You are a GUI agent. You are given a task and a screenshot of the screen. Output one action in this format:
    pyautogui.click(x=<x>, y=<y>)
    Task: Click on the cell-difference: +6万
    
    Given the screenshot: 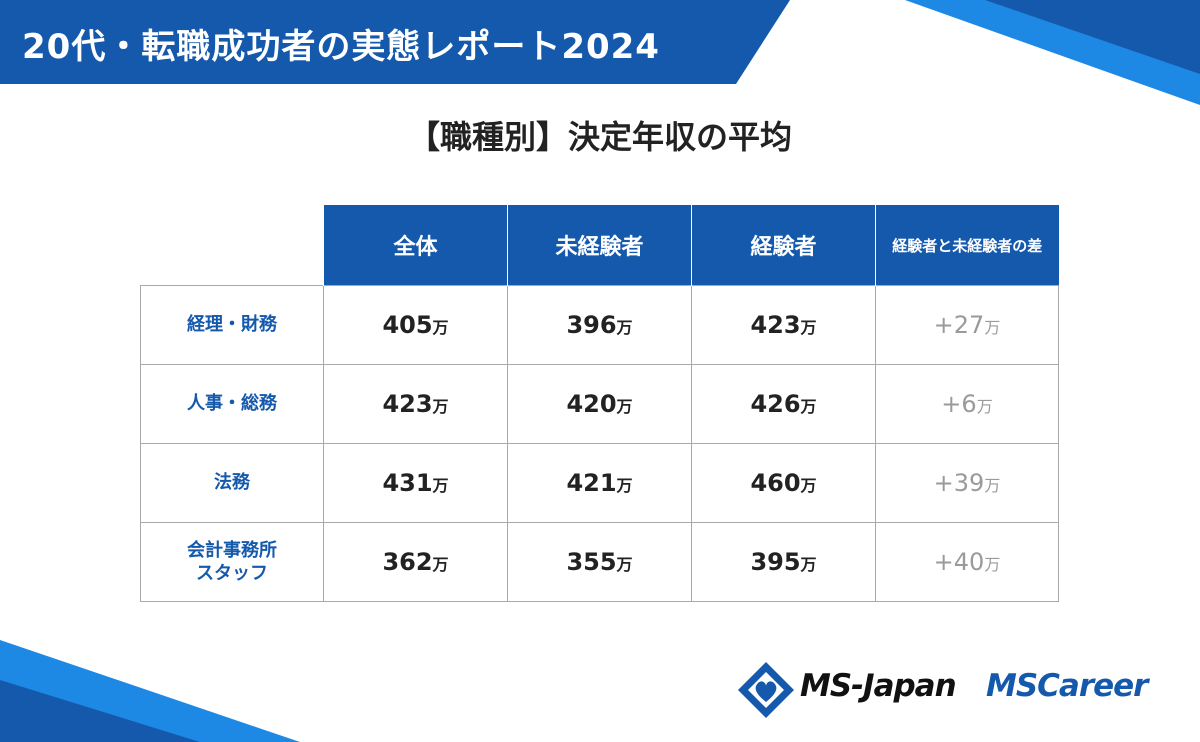 What is the action you would take?
    pyautogui.click(x=967, y=404)
    